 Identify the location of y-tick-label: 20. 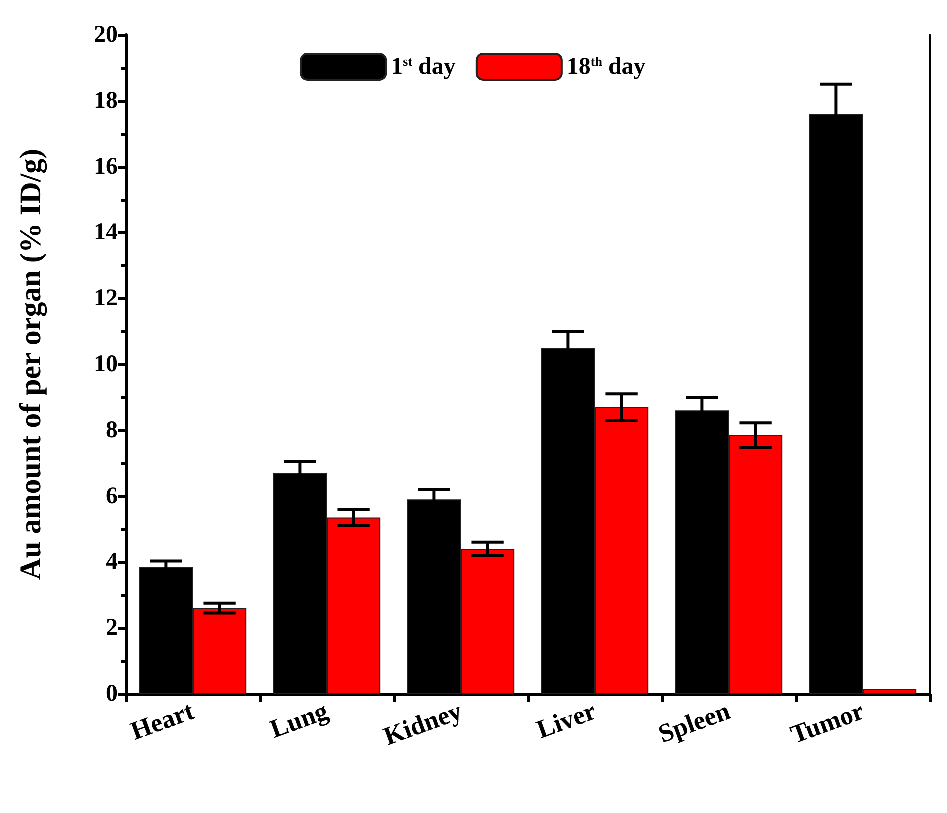
(106, 35).